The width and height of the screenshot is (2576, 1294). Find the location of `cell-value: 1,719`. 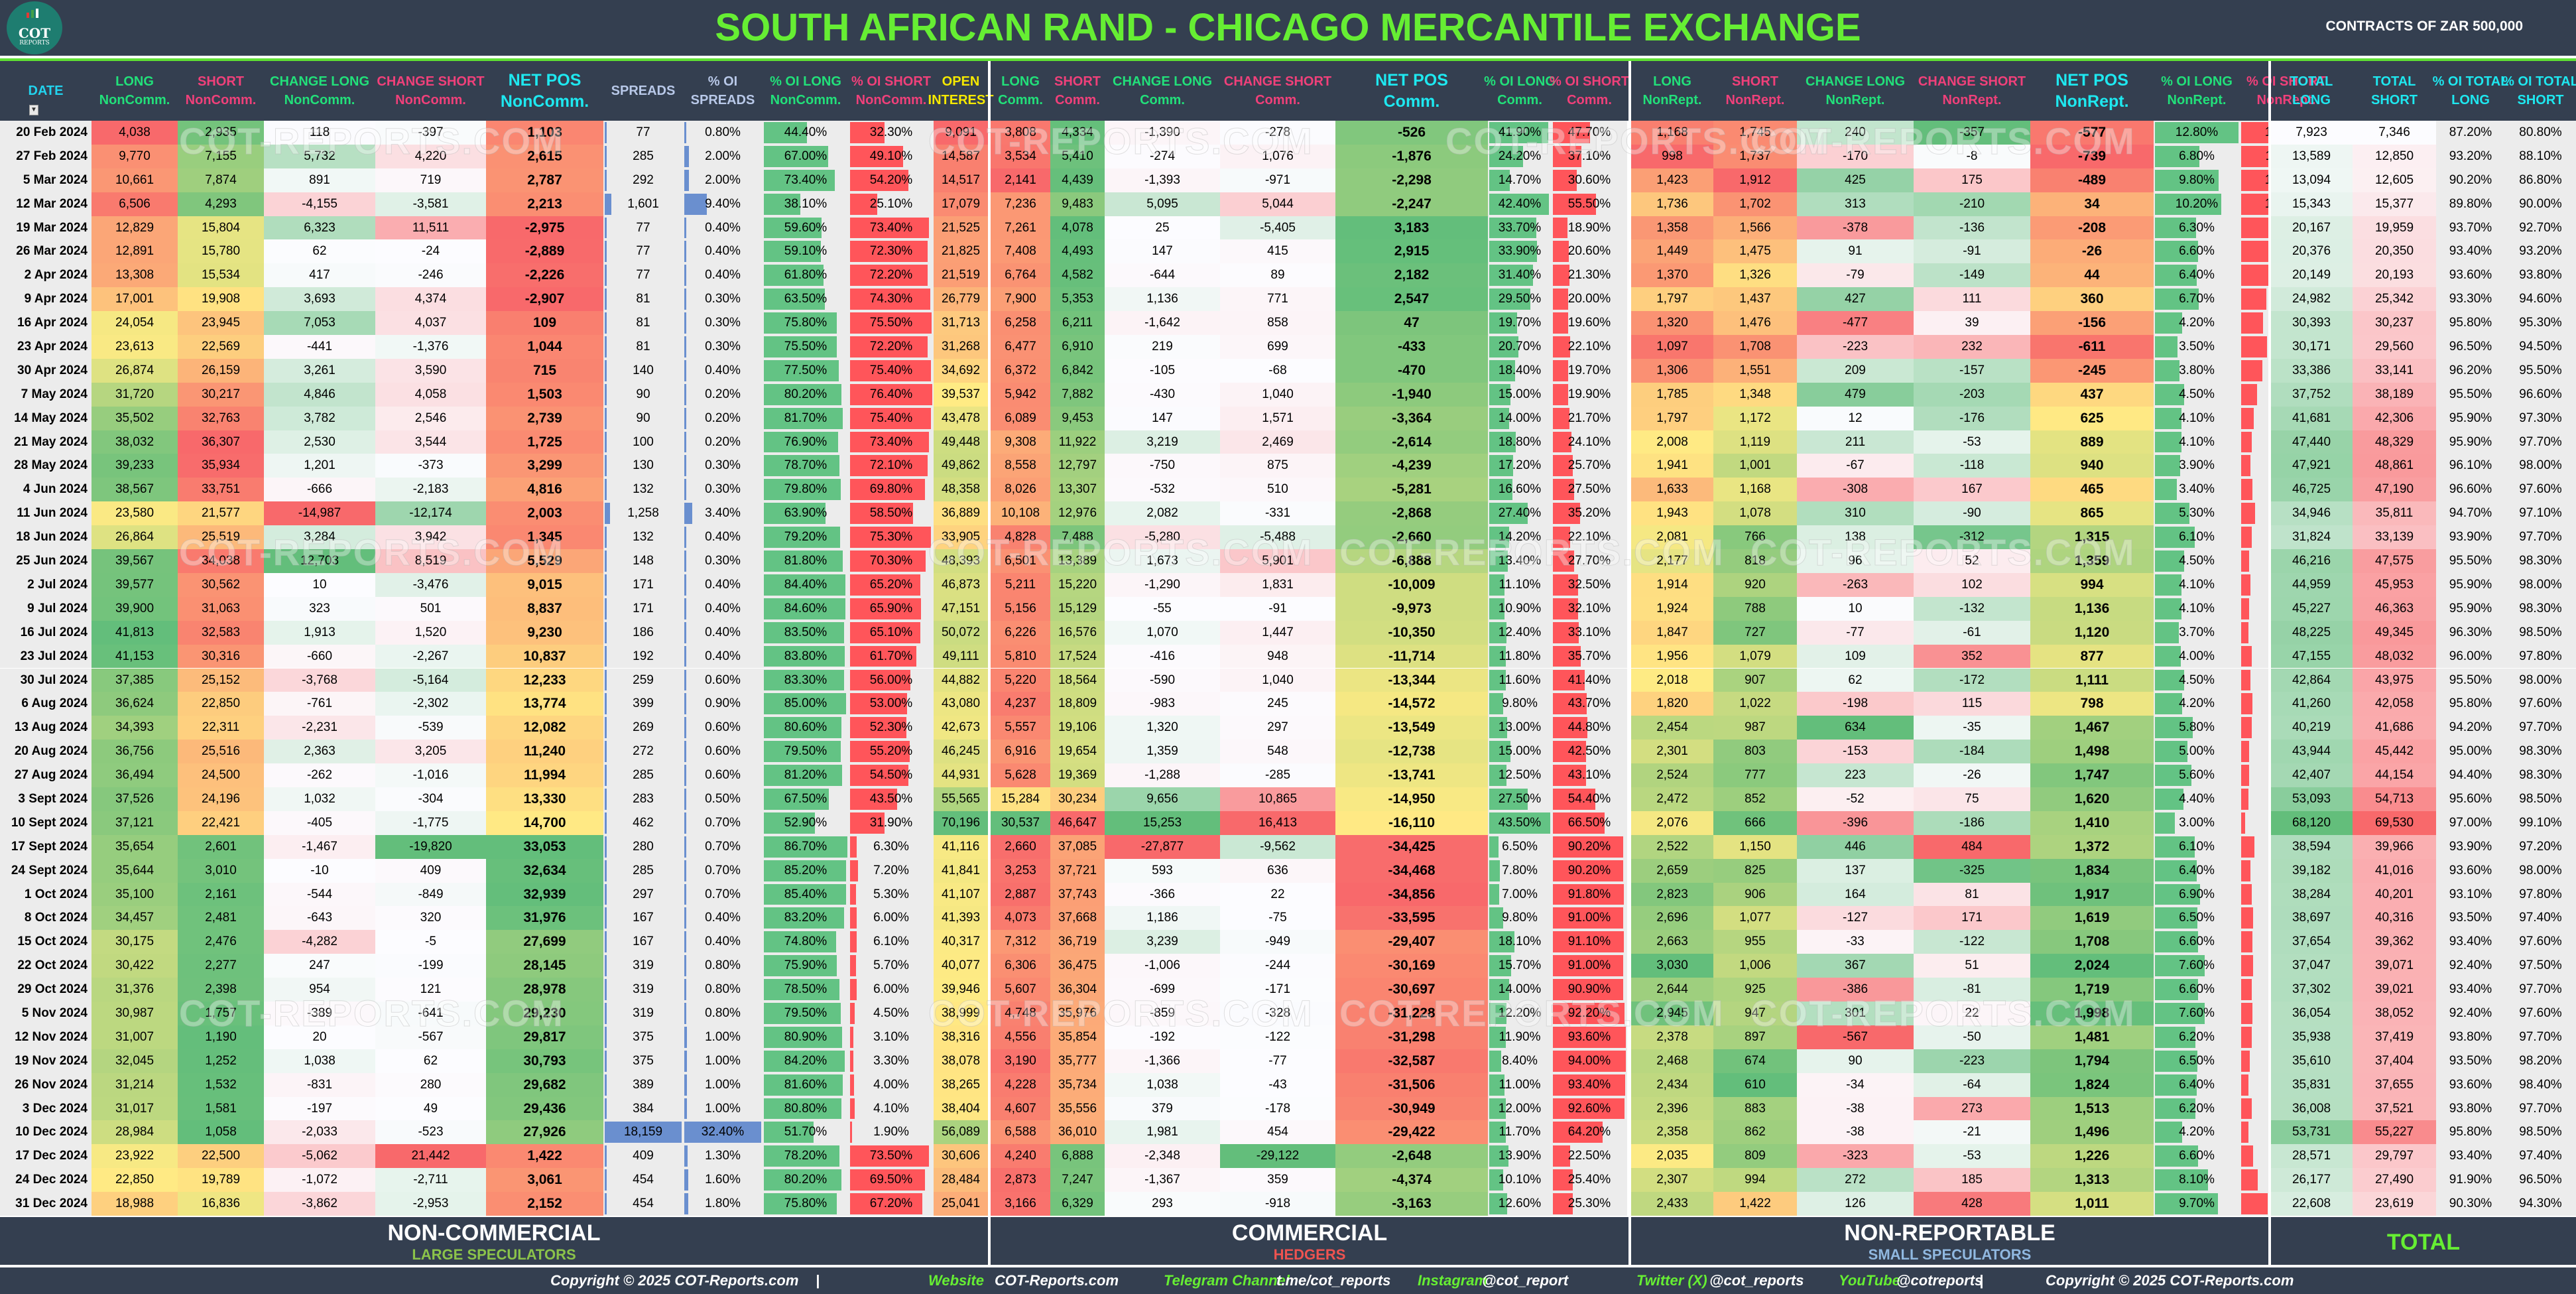

cell-value: 1,719 is located at coordinates (2092, 990).